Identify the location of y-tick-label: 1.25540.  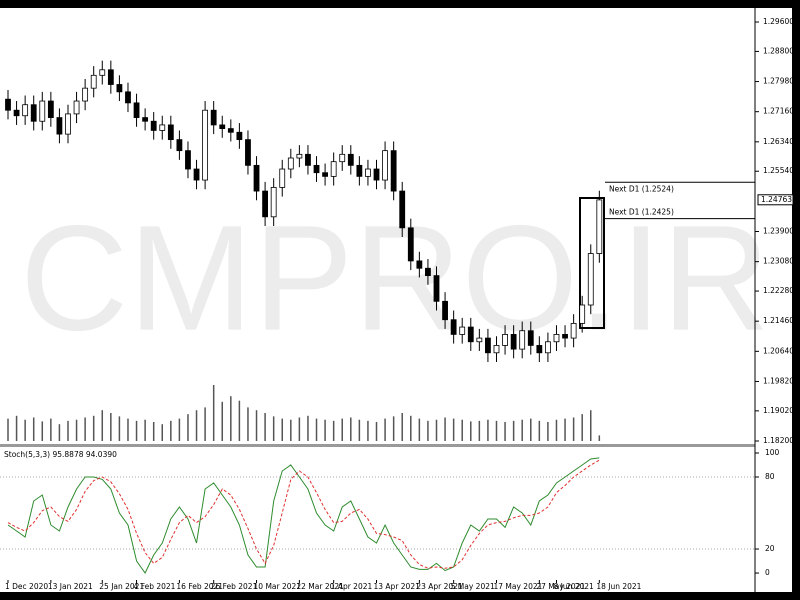
(778, 170).